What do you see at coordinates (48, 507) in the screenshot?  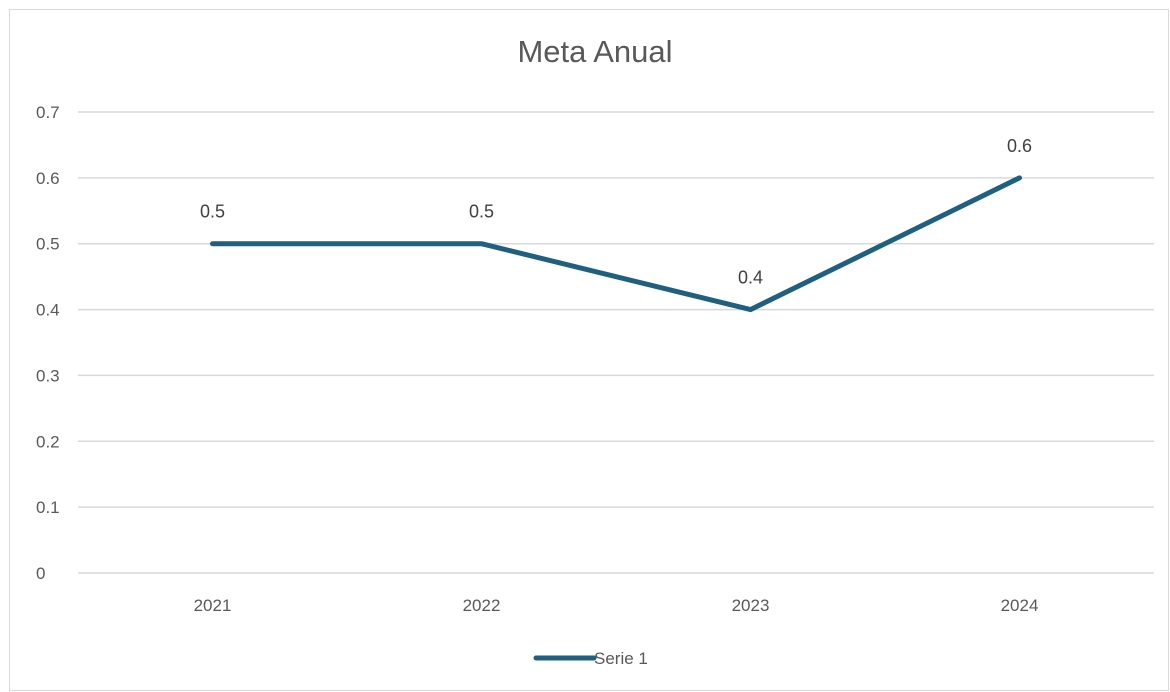 I see `y-tick-label: 0.1` at bounding box center [48, 507].